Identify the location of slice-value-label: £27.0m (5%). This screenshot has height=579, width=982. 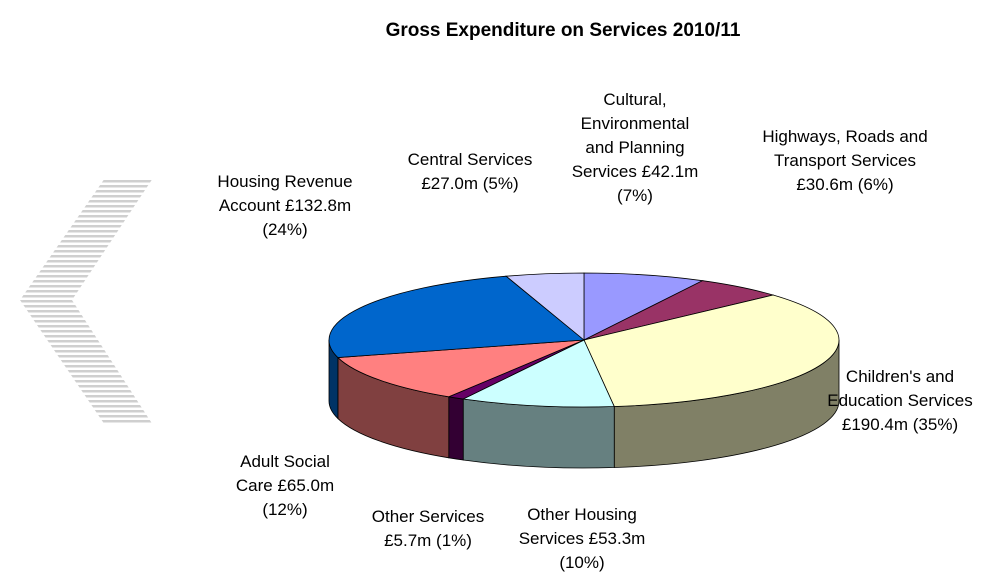
(470, 183).